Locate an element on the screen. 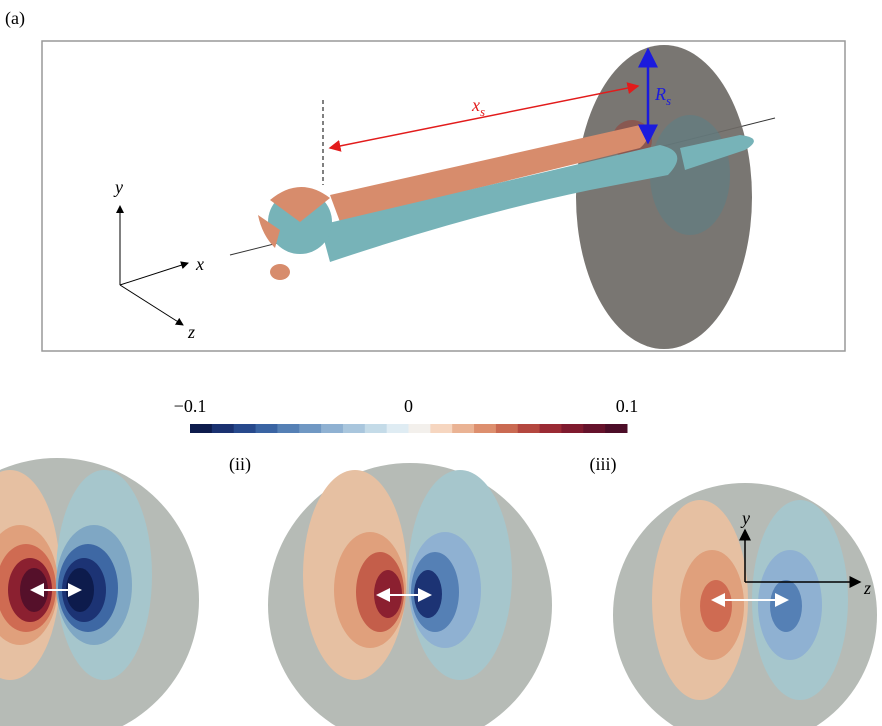  xs-base: x is located at coordinates (475, 105).